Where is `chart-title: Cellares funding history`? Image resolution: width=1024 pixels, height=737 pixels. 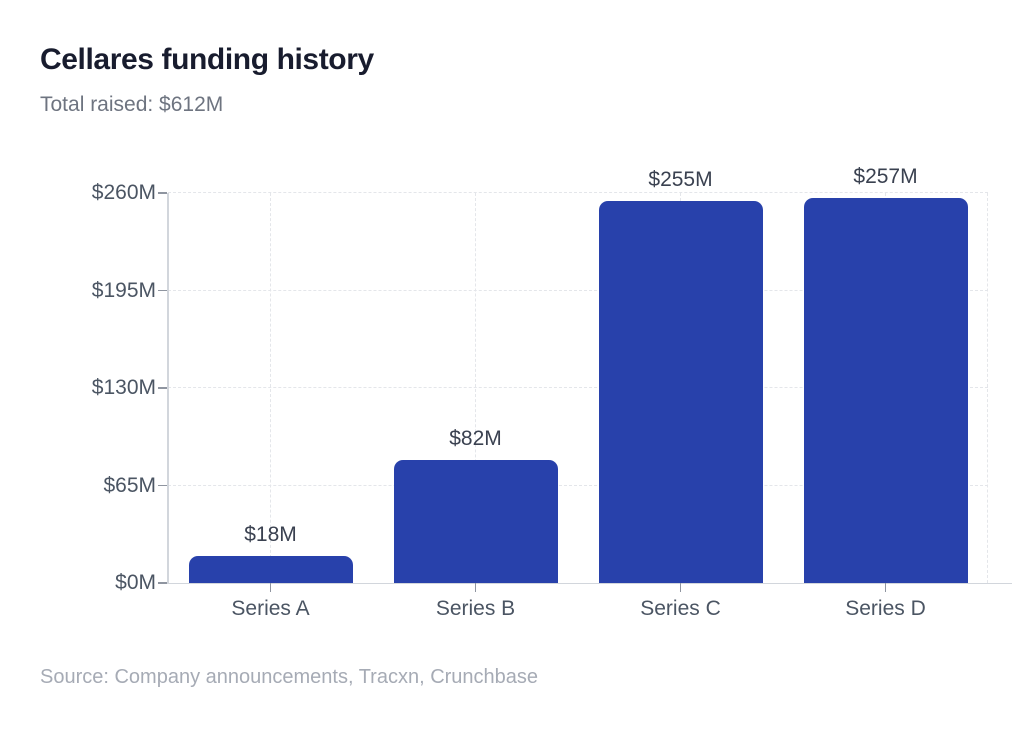 chart-title: Cellares funding history is located at coordinates (207, 59).